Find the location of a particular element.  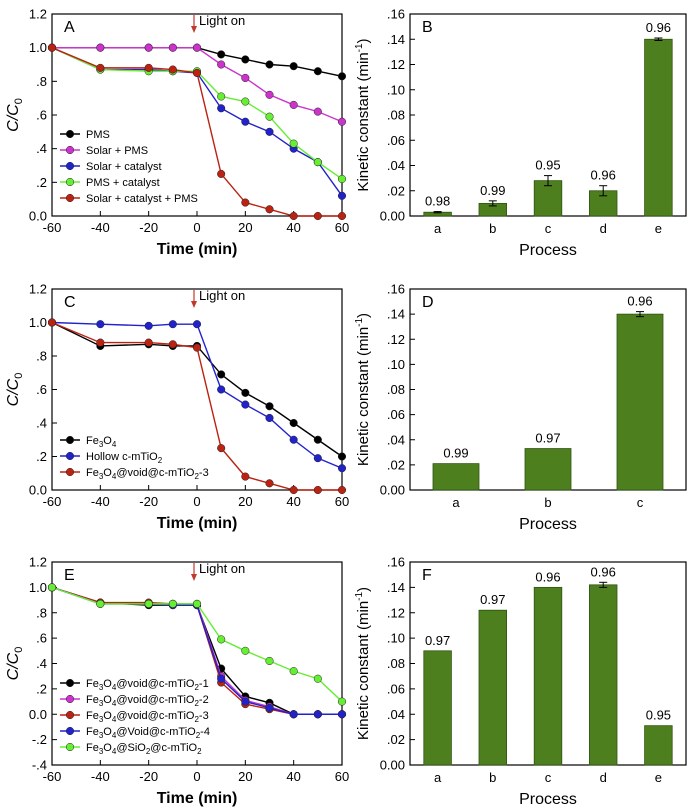

bar-label: 0.97 is located at coordinates (492, 599).